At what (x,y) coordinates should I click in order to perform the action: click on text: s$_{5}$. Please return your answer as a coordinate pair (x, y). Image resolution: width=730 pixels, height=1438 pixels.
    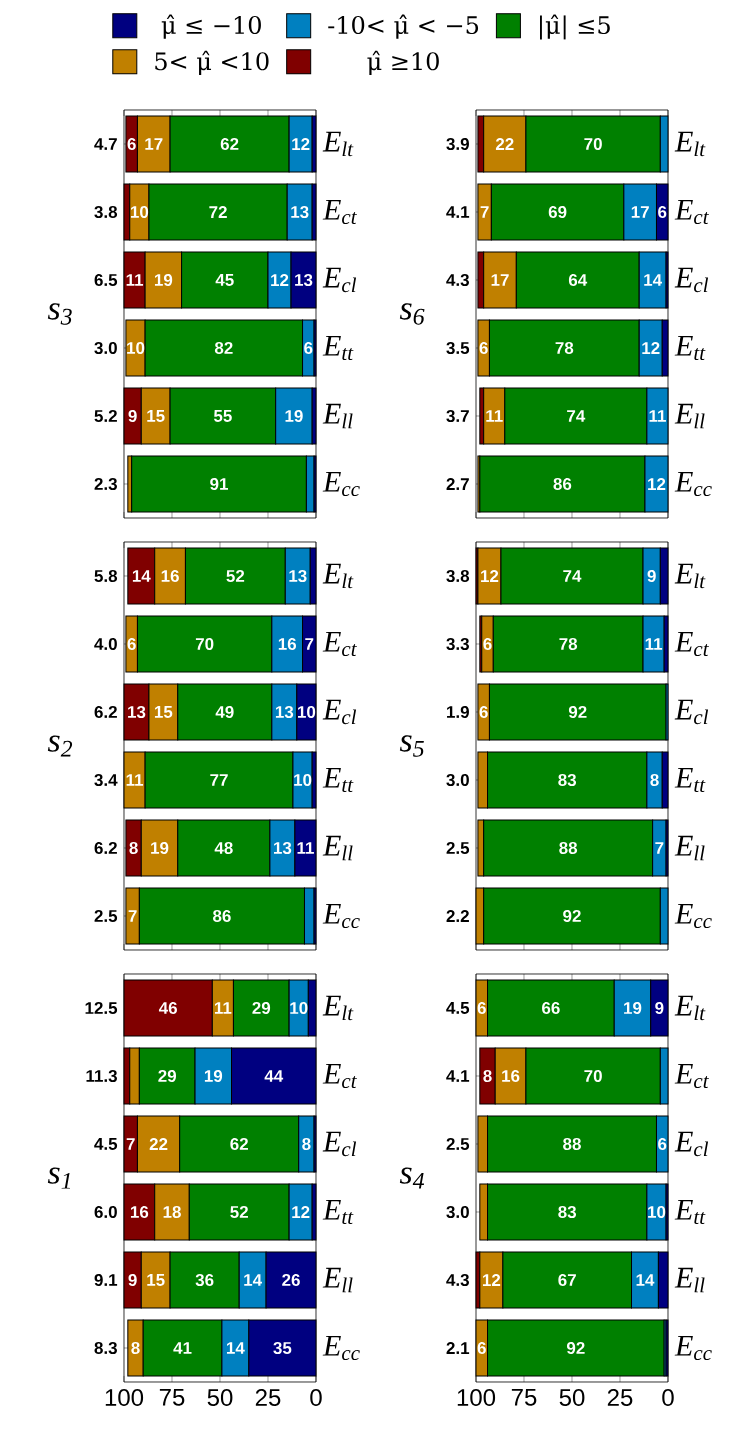
    Looking at the image, I should click on (411, 746).